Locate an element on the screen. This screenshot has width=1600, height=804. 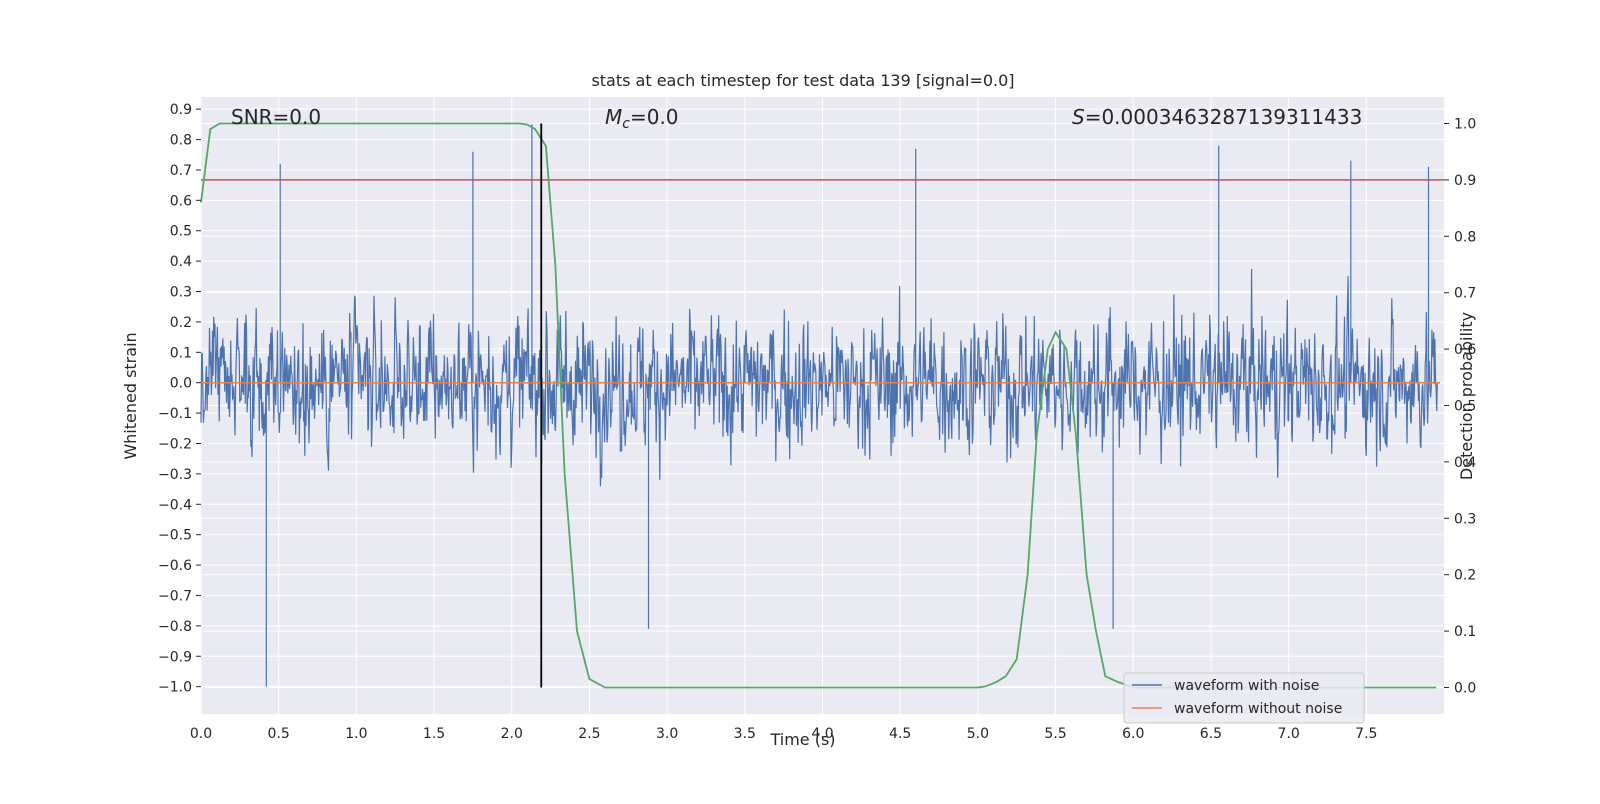
x-tick-label: 2.0 is located at coordinates (512, 734).